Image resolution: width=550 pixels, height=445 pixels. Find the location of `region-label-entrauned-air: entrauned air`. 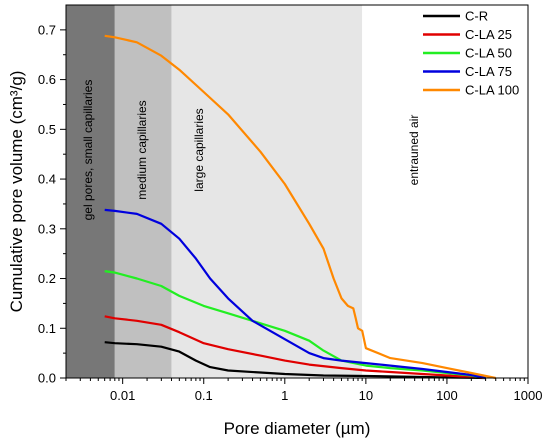

region-label-entrauned-air: entrauned air is located at coordinates (414, 150).